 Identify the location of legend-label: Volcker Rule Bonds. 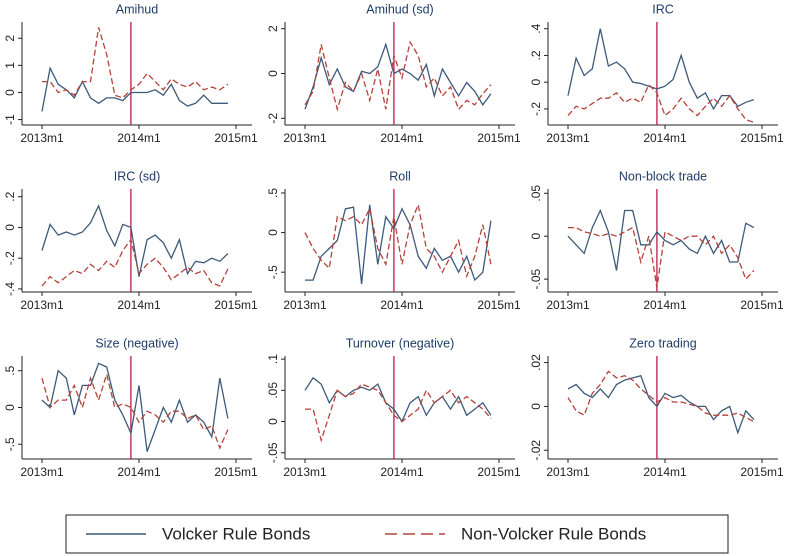
(236, 533).